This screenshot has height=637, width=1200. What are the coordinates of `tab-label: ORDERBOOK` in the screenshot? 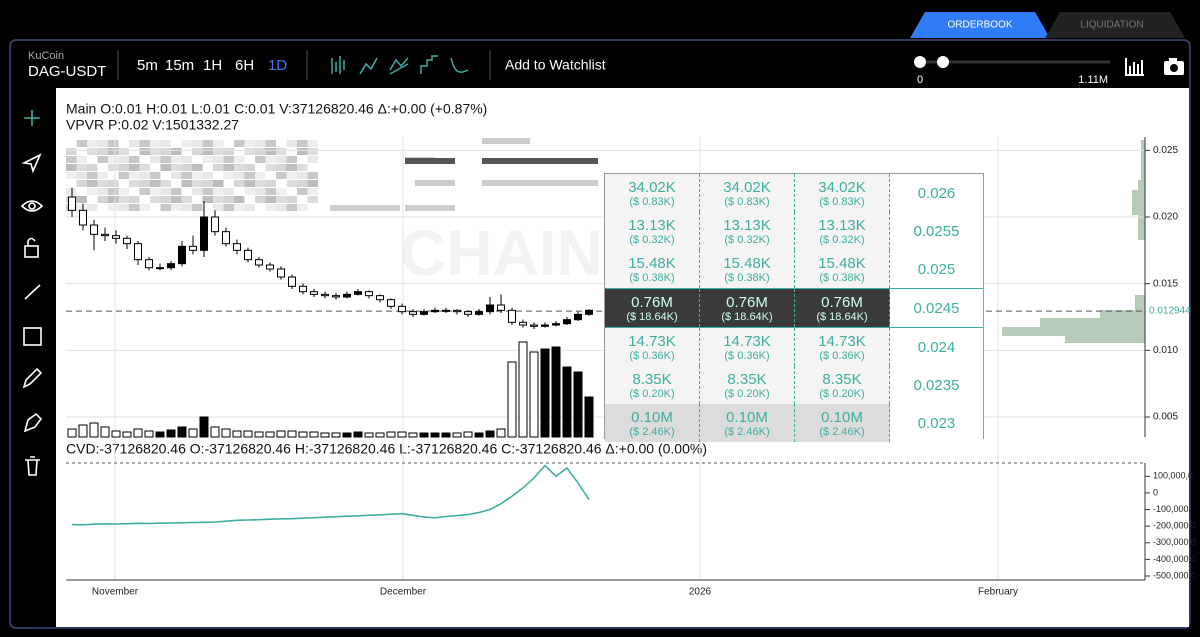 It's located at (979, 25).